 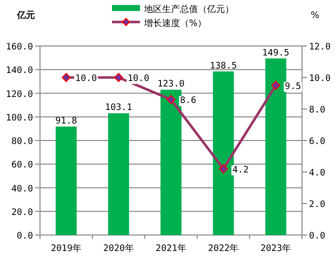 What do you see at coordinates (317, 205) in the screenshot?
I see `y2-tick-label: 2.0` at bounding box center [317, 205].